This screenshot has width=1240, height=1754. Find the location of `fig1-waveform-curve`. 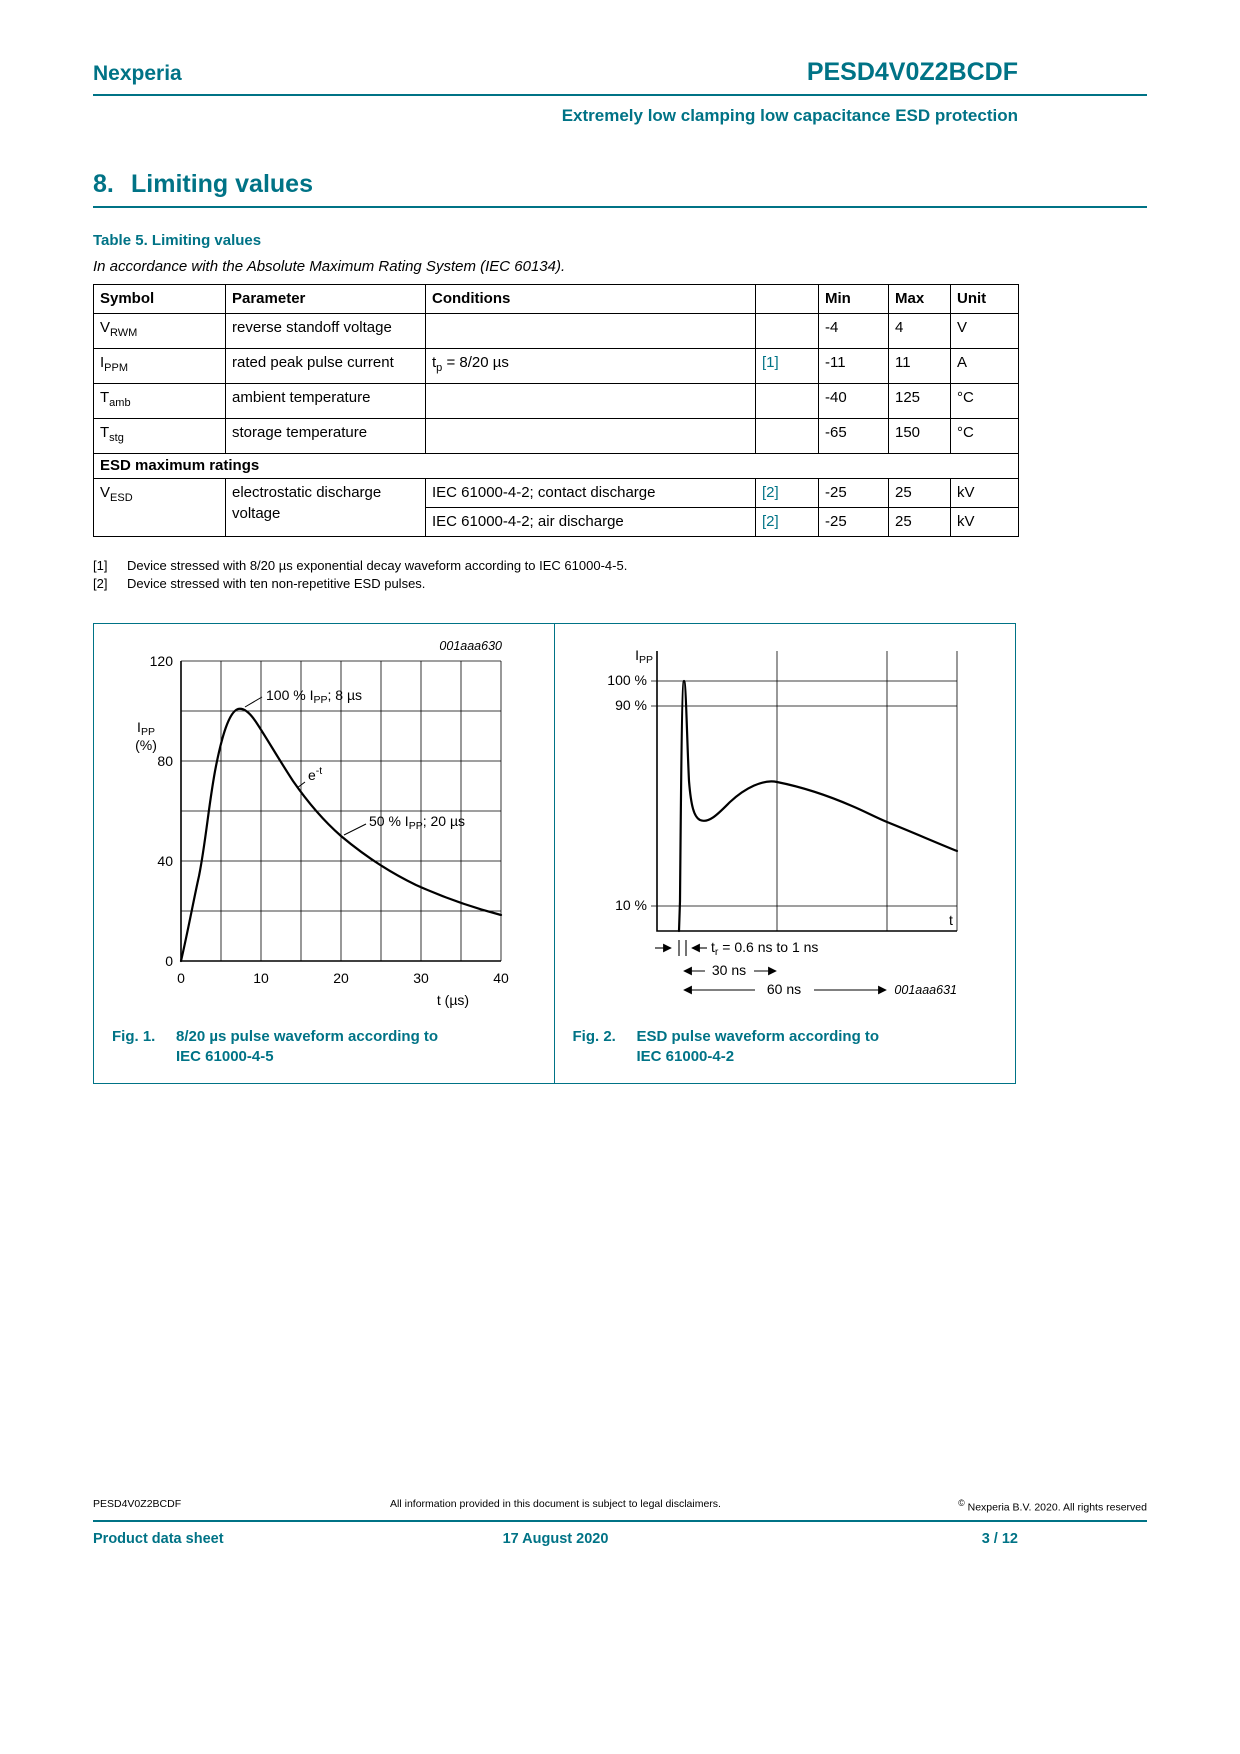

fig1-waveform-curve is located at coordinates (341, 835).